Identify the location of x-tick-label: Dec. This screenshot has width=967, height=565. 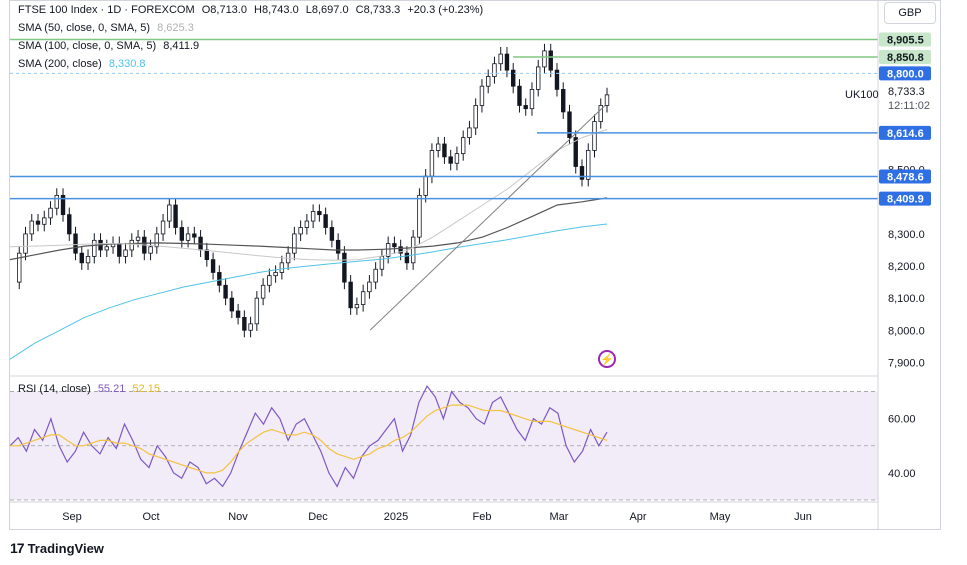
(318, 517).